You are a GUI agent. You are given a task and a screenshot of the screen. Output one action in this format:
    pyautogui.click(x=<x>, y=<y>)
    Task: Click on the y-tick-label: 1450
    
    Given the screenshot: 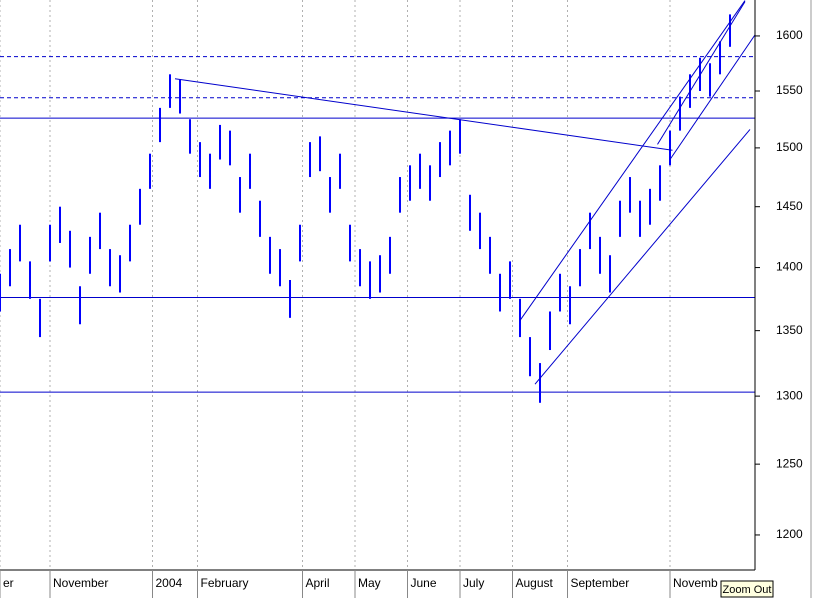 What is the action you would take?
    pyautogui.click(x=789, y=206)
    